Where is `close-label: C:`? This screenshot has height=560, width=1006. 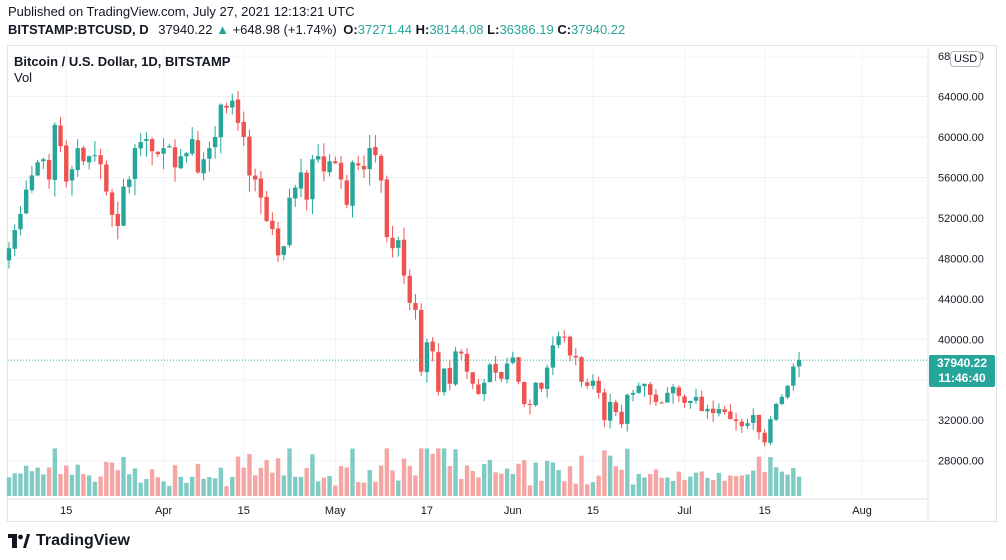 close-label: C: is located at coordinates (564, 29).